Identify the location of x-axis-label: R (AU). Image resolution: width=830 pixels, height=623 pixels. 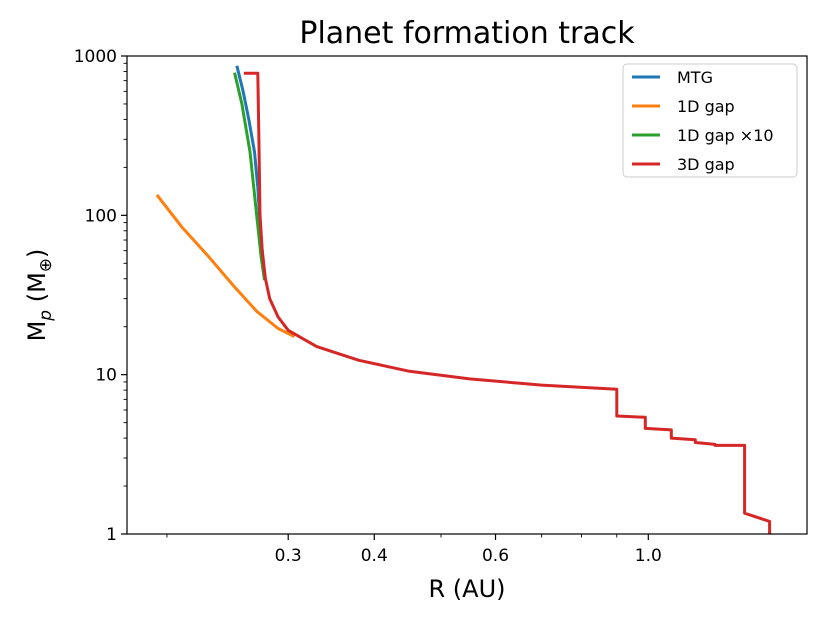
(466, 589).